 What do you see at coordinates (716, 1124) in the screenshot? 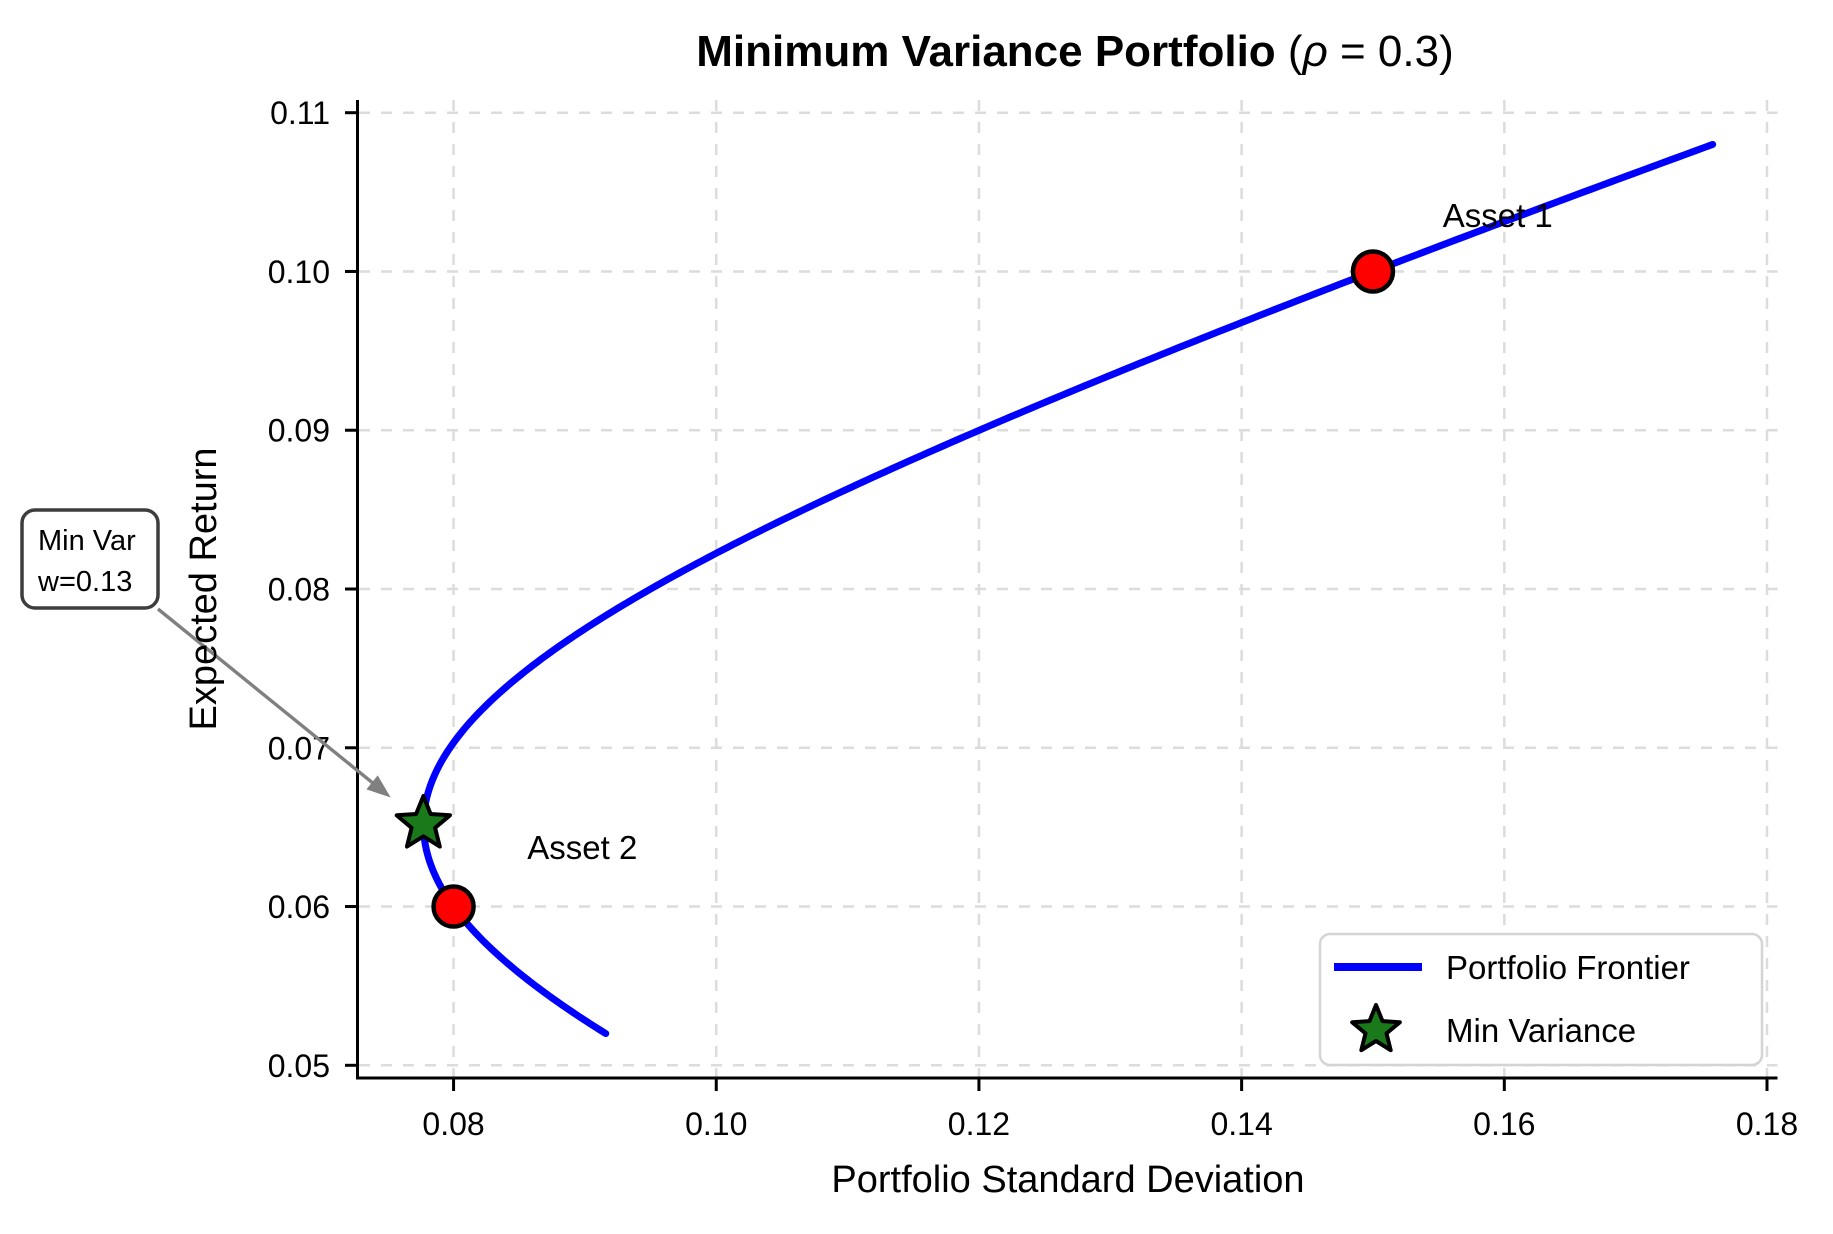
I see `x-tick-label: 0.10` at bounding box center [716, 1124].